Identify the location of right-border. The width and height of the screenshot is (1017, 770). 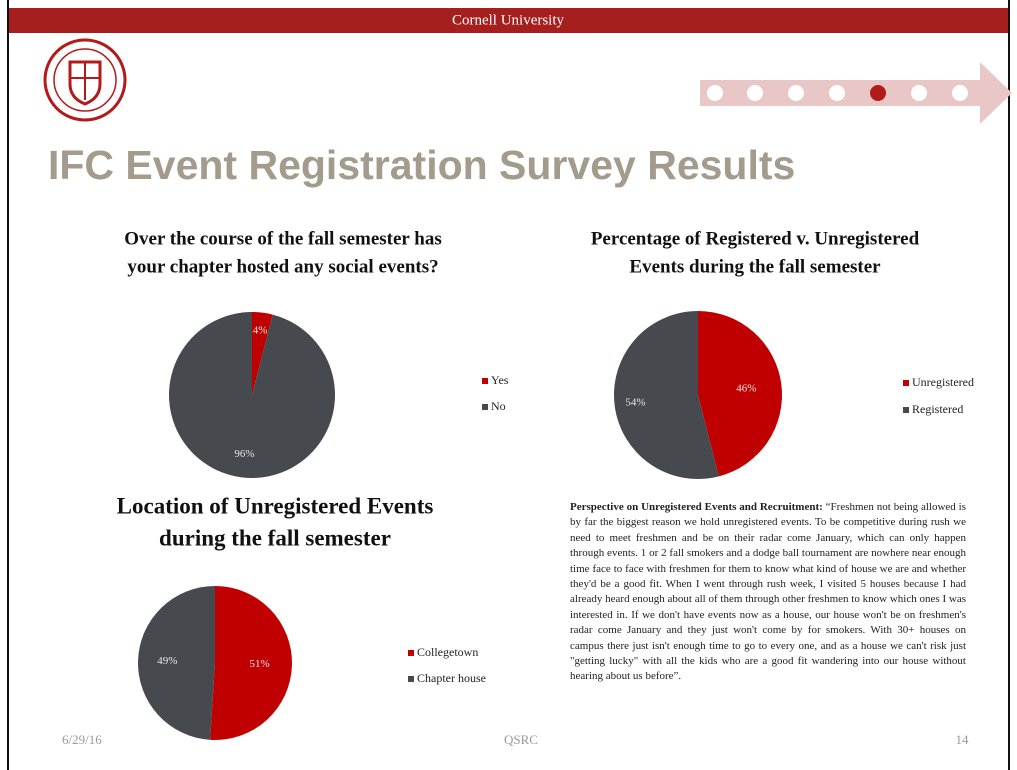
(1009, 385).